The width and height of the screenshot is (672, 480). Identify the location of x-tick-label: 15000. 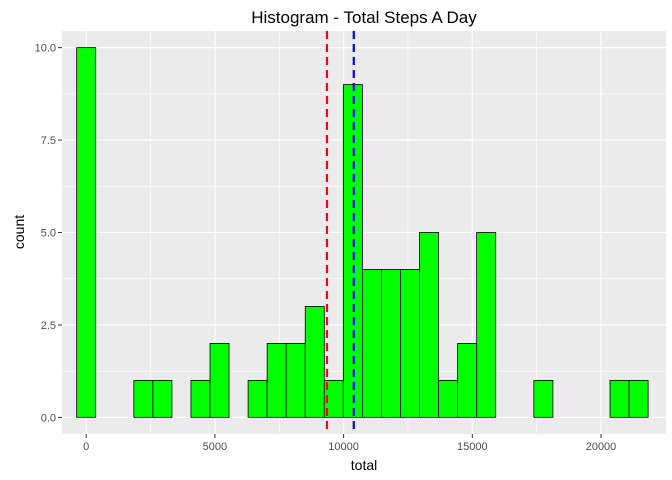
(472, 447).